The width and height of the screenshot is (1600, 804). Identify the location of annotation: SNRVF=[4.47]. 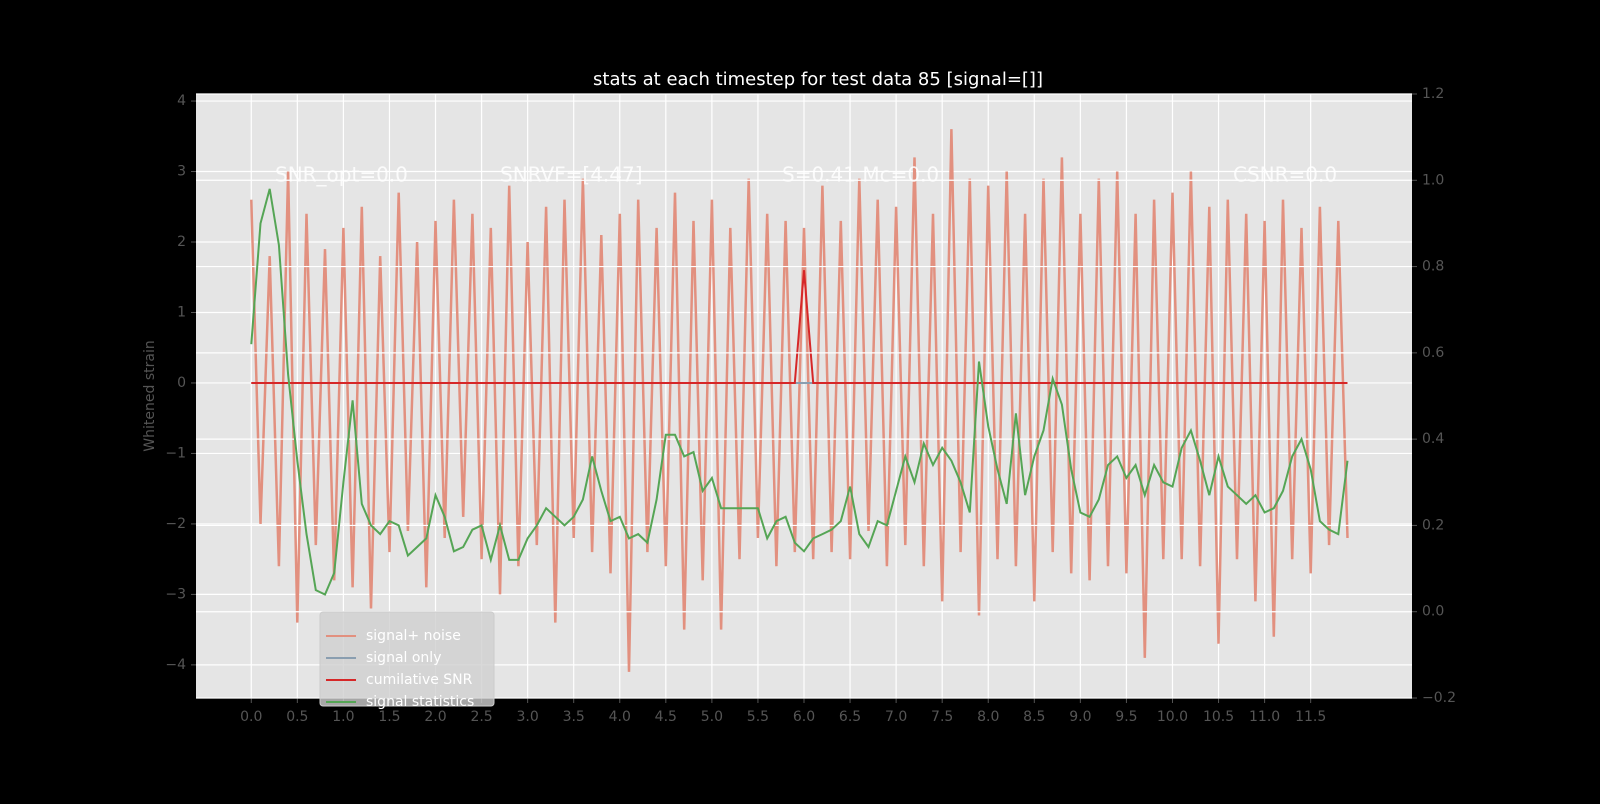
(571, 175).